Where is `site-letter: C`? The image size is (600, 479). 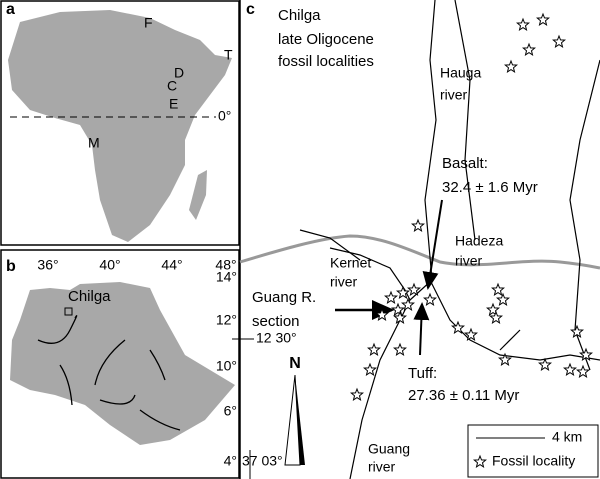 site-letter: C is located at coordinates (172, 86).